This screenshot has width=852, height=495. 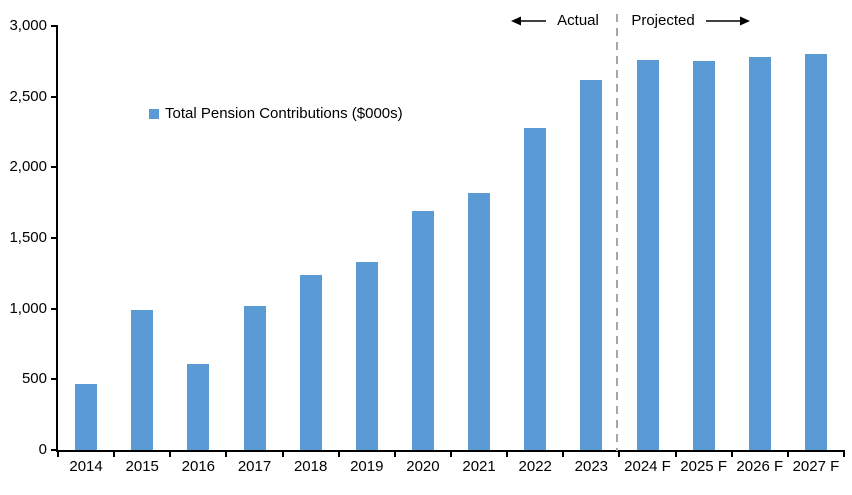 I want to click on bar-2021, so click(x=479, y=321).